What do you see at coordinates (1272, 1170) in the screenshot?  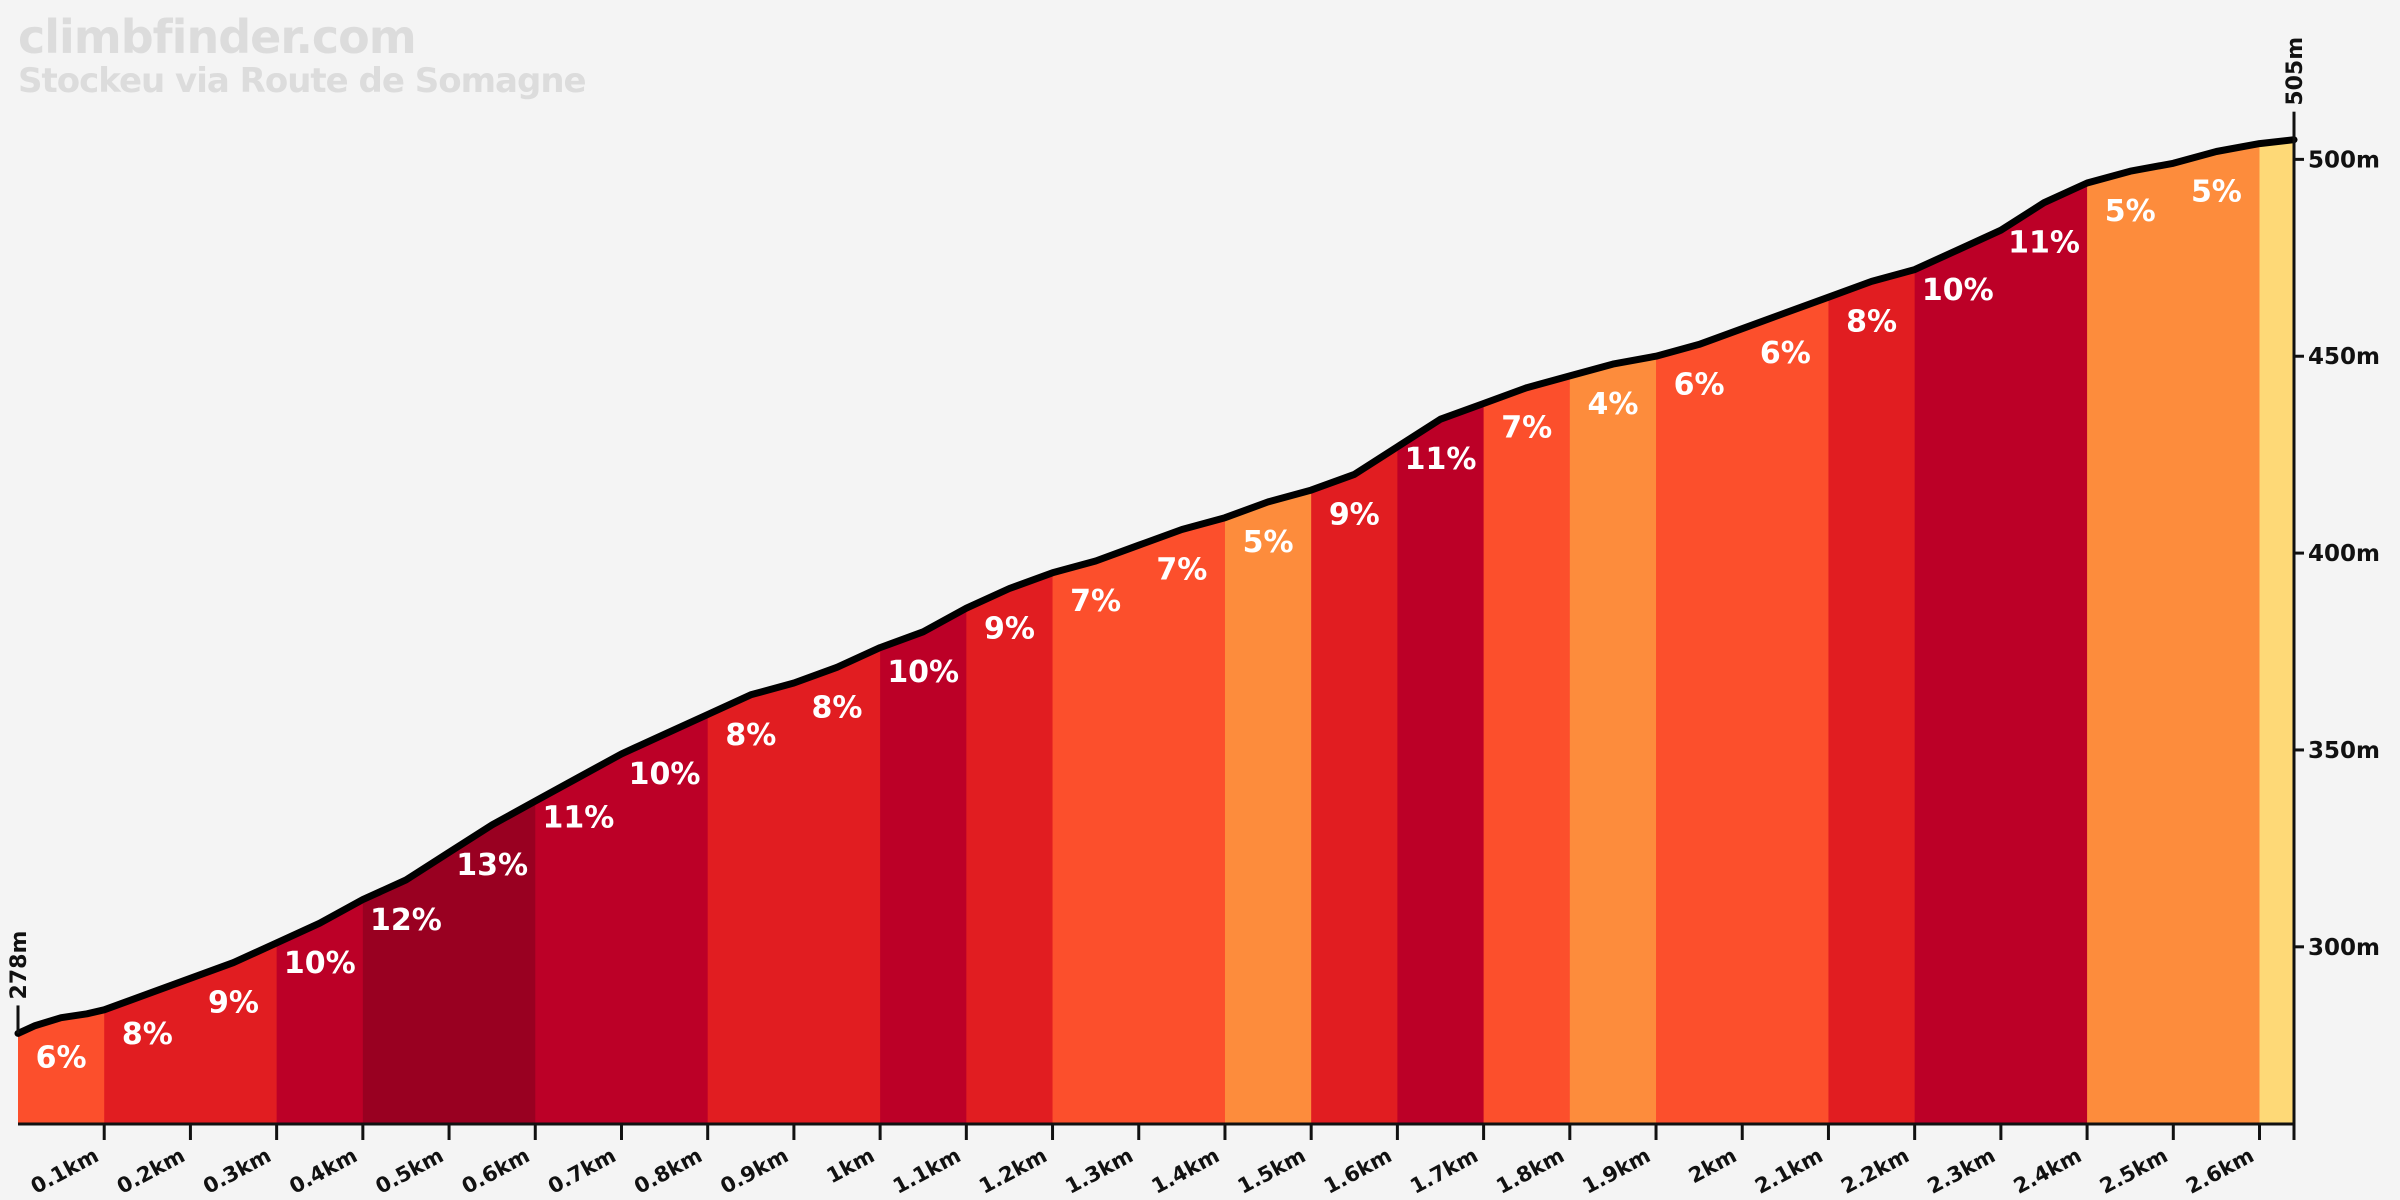 I see `x-tick-label: 1.5km` at bounding box center [1272, 1170].